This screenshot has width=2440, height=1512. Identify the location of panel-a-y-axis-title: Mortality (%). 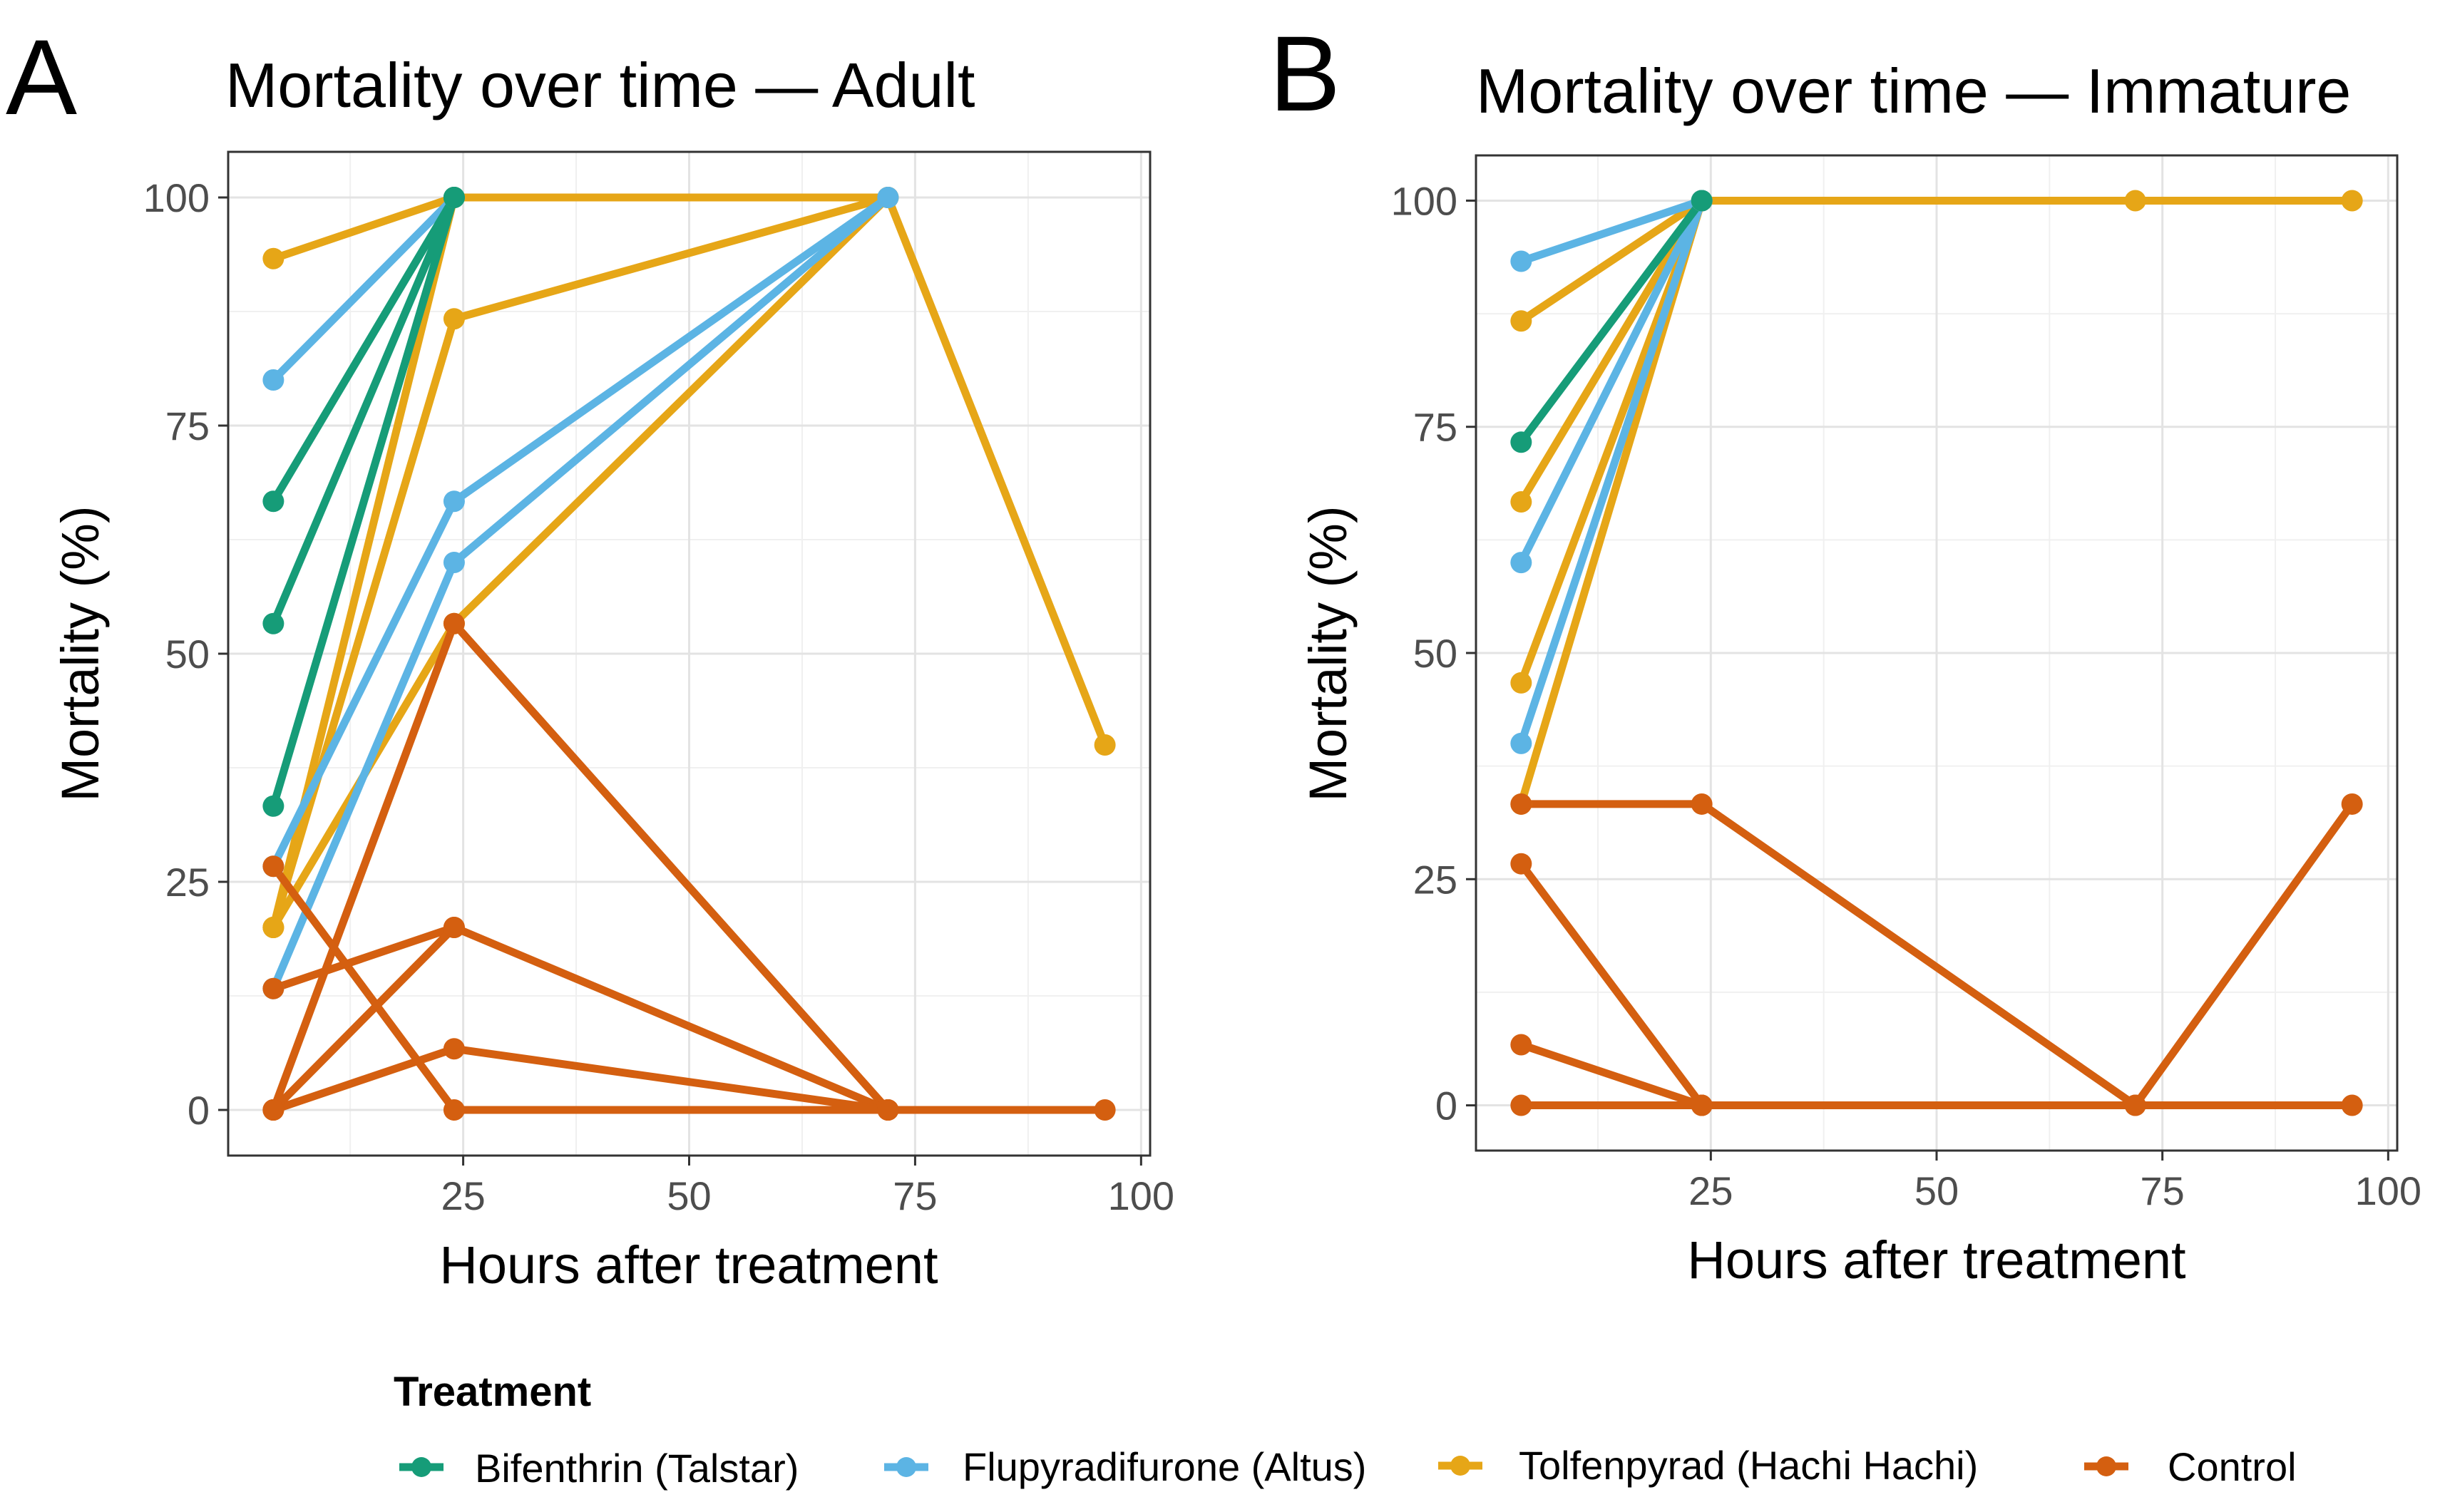
(80, 653).